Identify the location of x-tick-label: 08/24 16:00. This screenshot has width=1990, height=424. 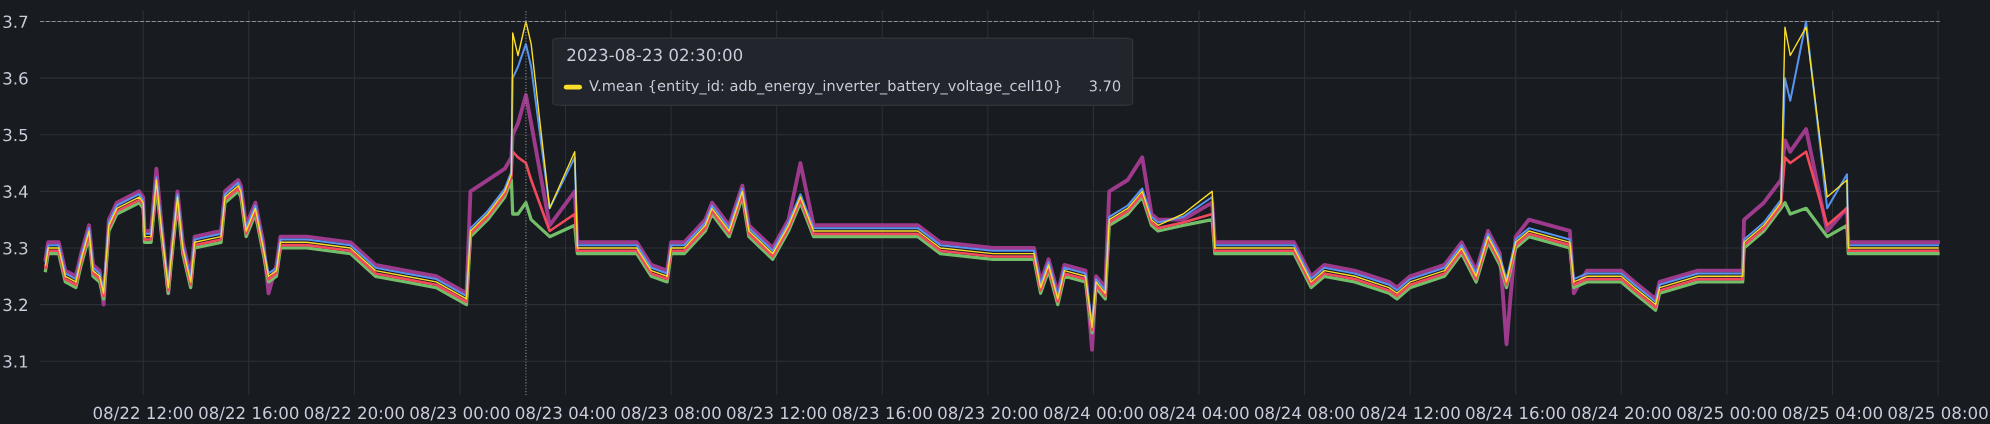
(1516, 413).